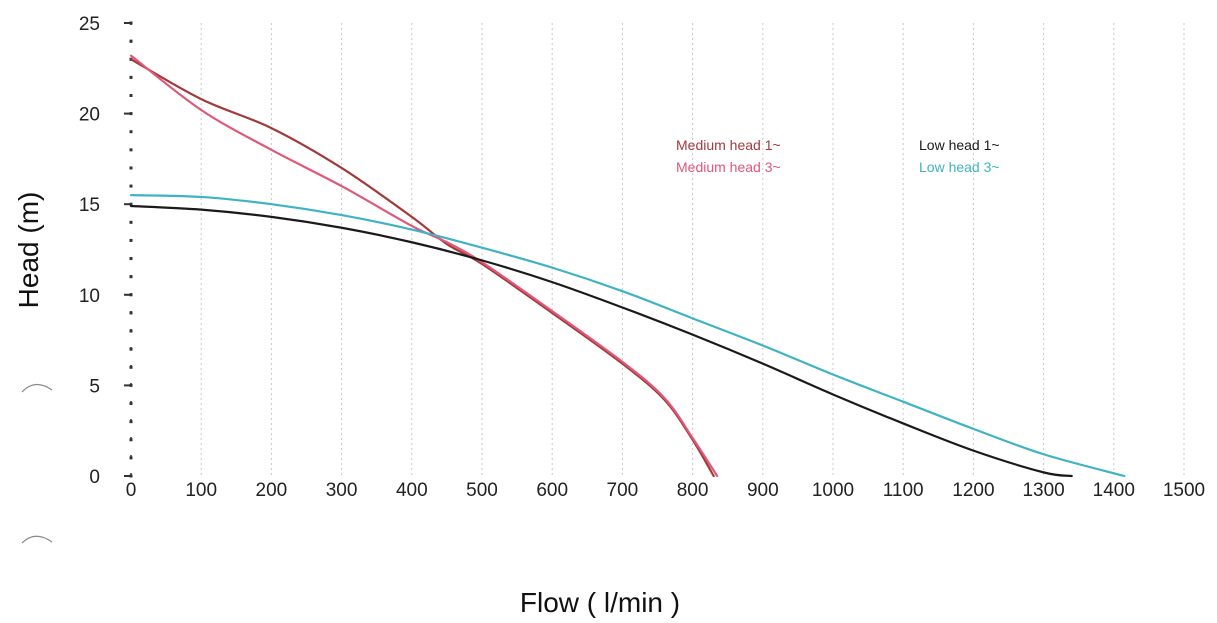 This screenshot has width=1217, height=623. Describe the element at coordinates (903, 490) in the screenshot. I see `x-tick-label: 1100` at that location.